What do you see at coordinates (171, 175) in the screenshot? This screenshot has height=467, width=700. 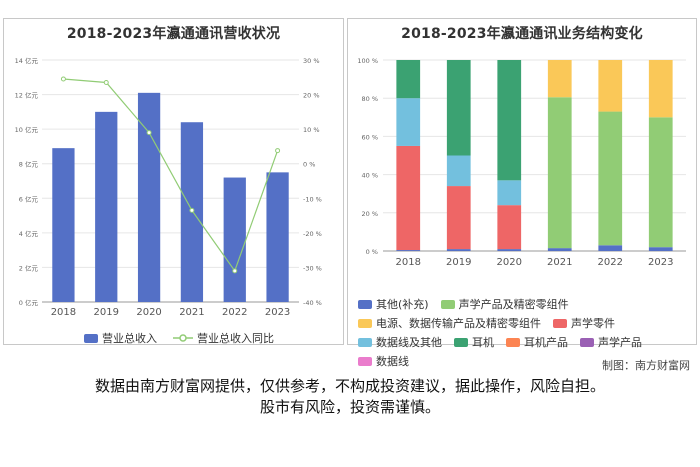 I see `yoy-line` at bounding box center [171, 175].